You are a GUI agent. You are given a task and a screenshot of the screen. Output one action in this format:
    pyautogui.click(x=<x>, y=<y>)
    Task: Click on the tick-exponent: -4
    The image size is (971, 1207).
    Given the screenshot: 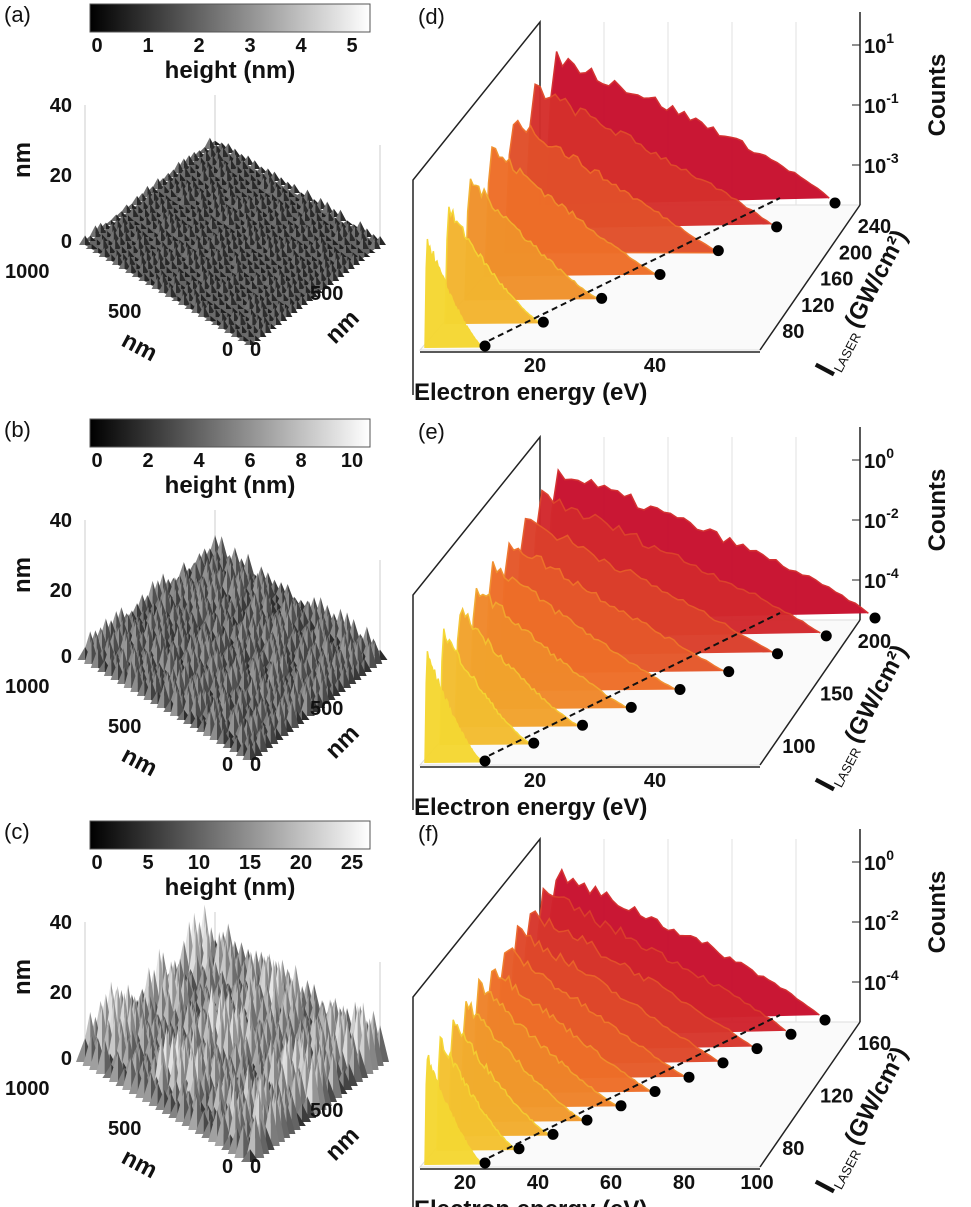 What is the action you would take?
    pyautogui.click(x=892, y=975)
    